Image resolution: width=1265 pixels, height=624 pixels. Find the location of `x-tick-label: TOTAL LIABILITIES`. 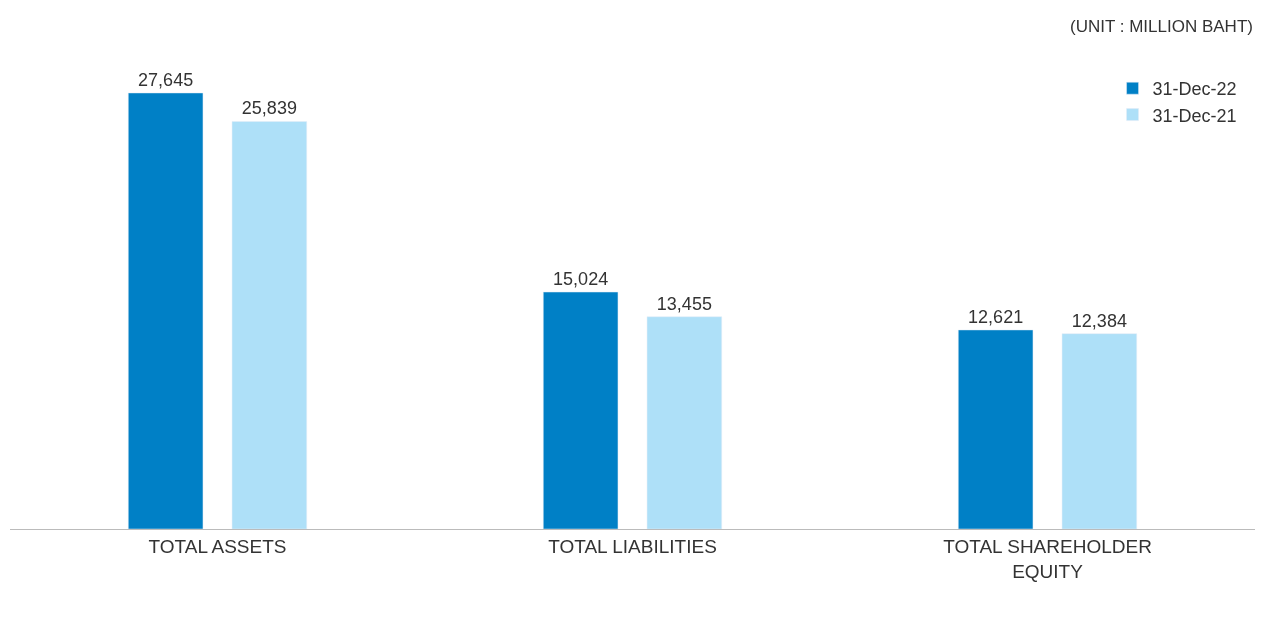

x-tick-label: TOTAL LIABILITIES is located at coordinates (632, 546).